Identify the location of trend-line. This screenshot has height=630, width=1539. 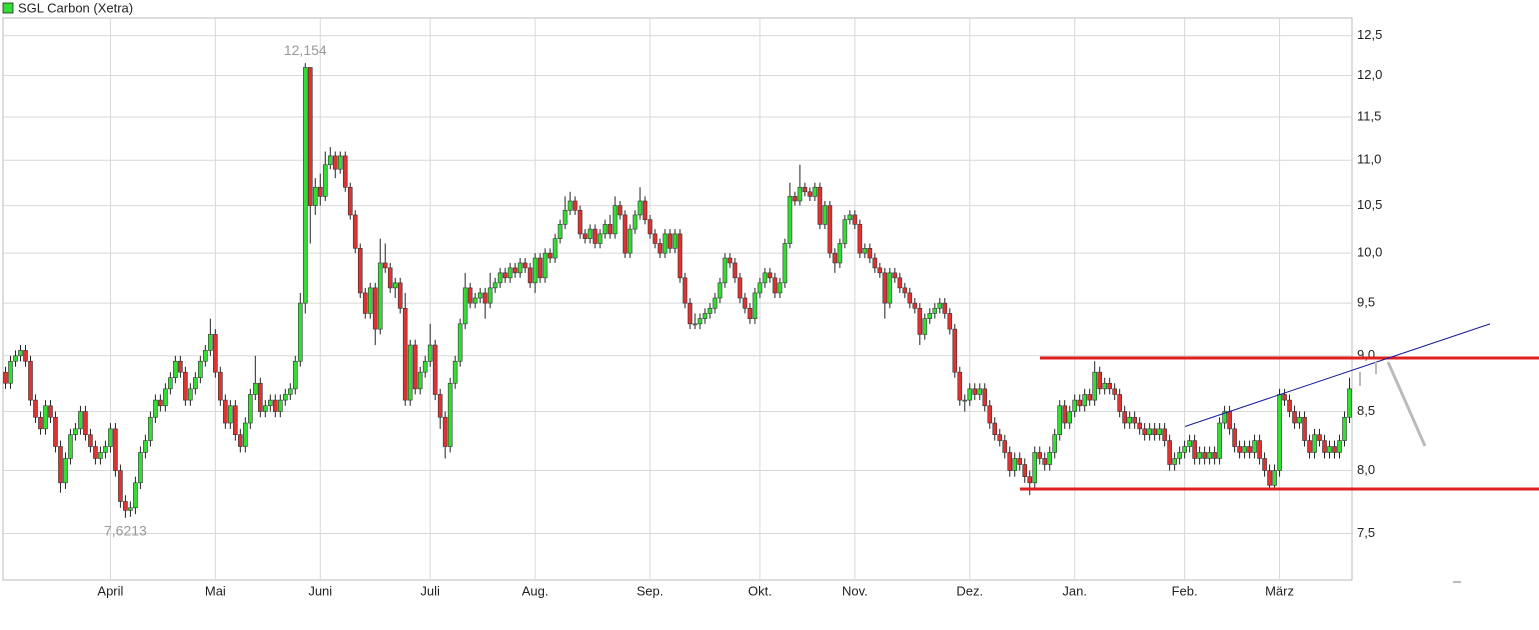
(1337, 375).